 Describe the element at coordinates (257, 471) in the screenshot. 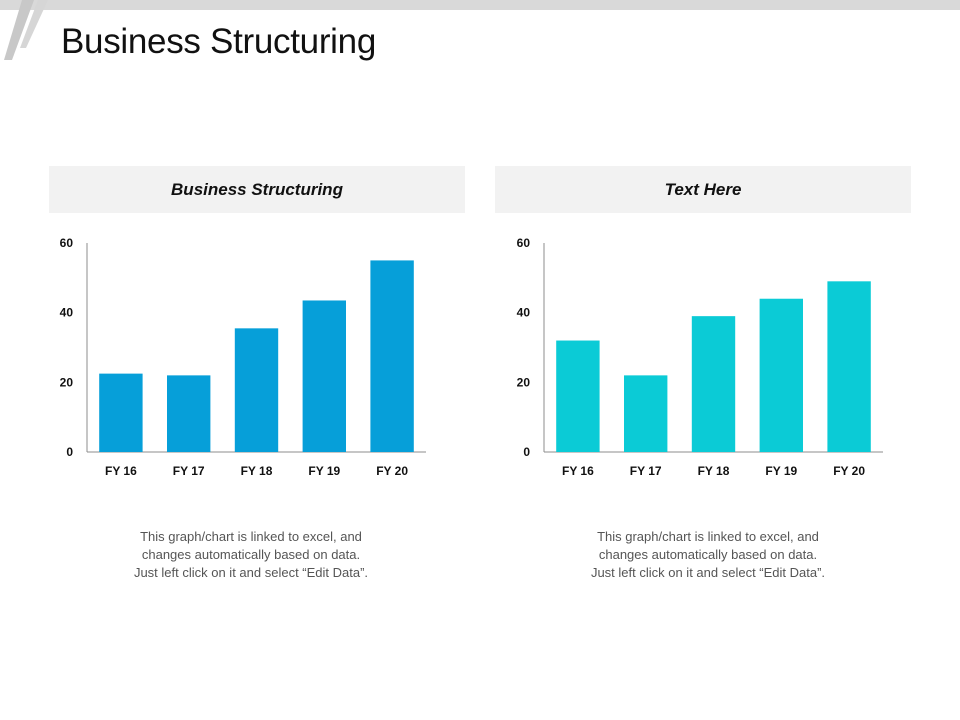

I see `chart-1-x-tick-label: FY 18` at that location.